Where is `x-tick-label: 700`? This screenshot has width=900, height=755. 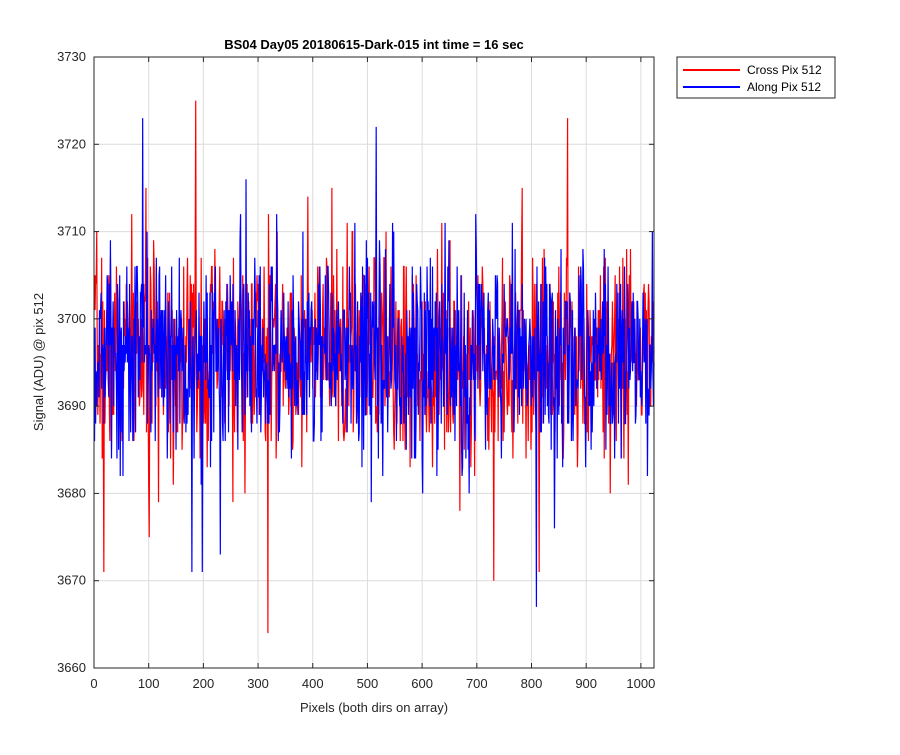 x-tick-label: 700 is located at coordinates (477, 683).